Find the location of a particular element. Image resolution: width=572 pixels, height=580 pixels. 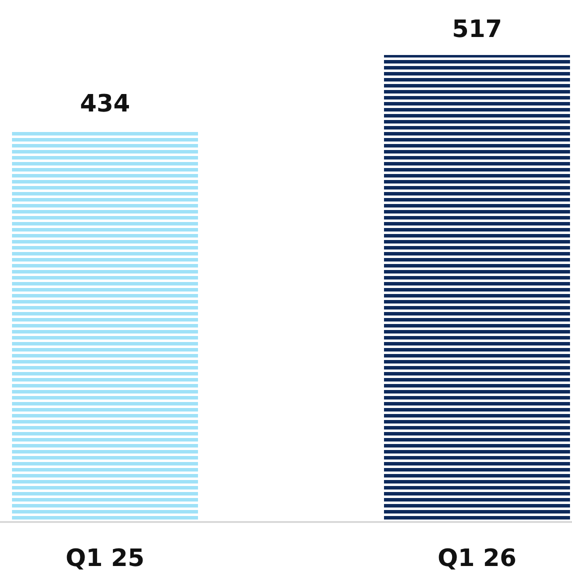

x-tick-label: Q1 26 is located at coordinates (477, 558).